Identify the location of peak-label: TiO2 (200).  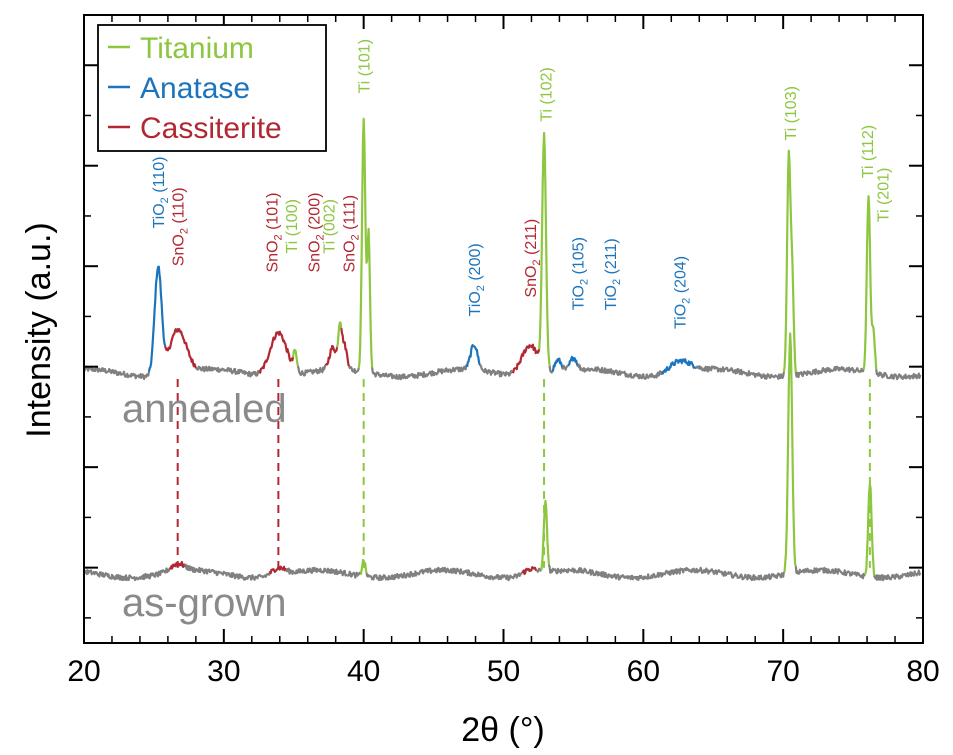
(477, 279).